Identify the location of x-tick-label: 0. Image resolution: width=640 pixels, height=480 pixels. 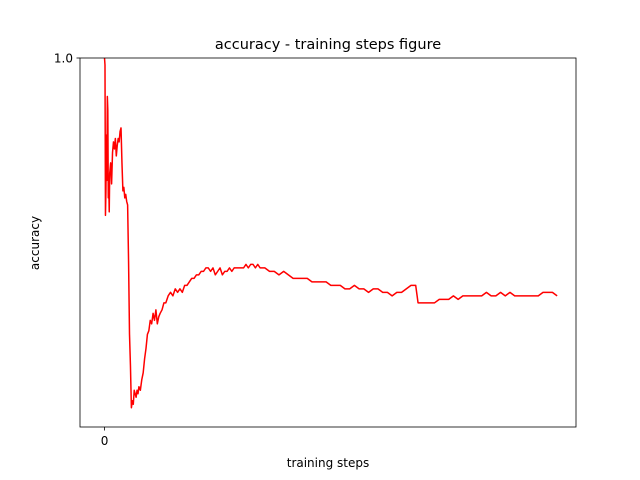
(105, 441).